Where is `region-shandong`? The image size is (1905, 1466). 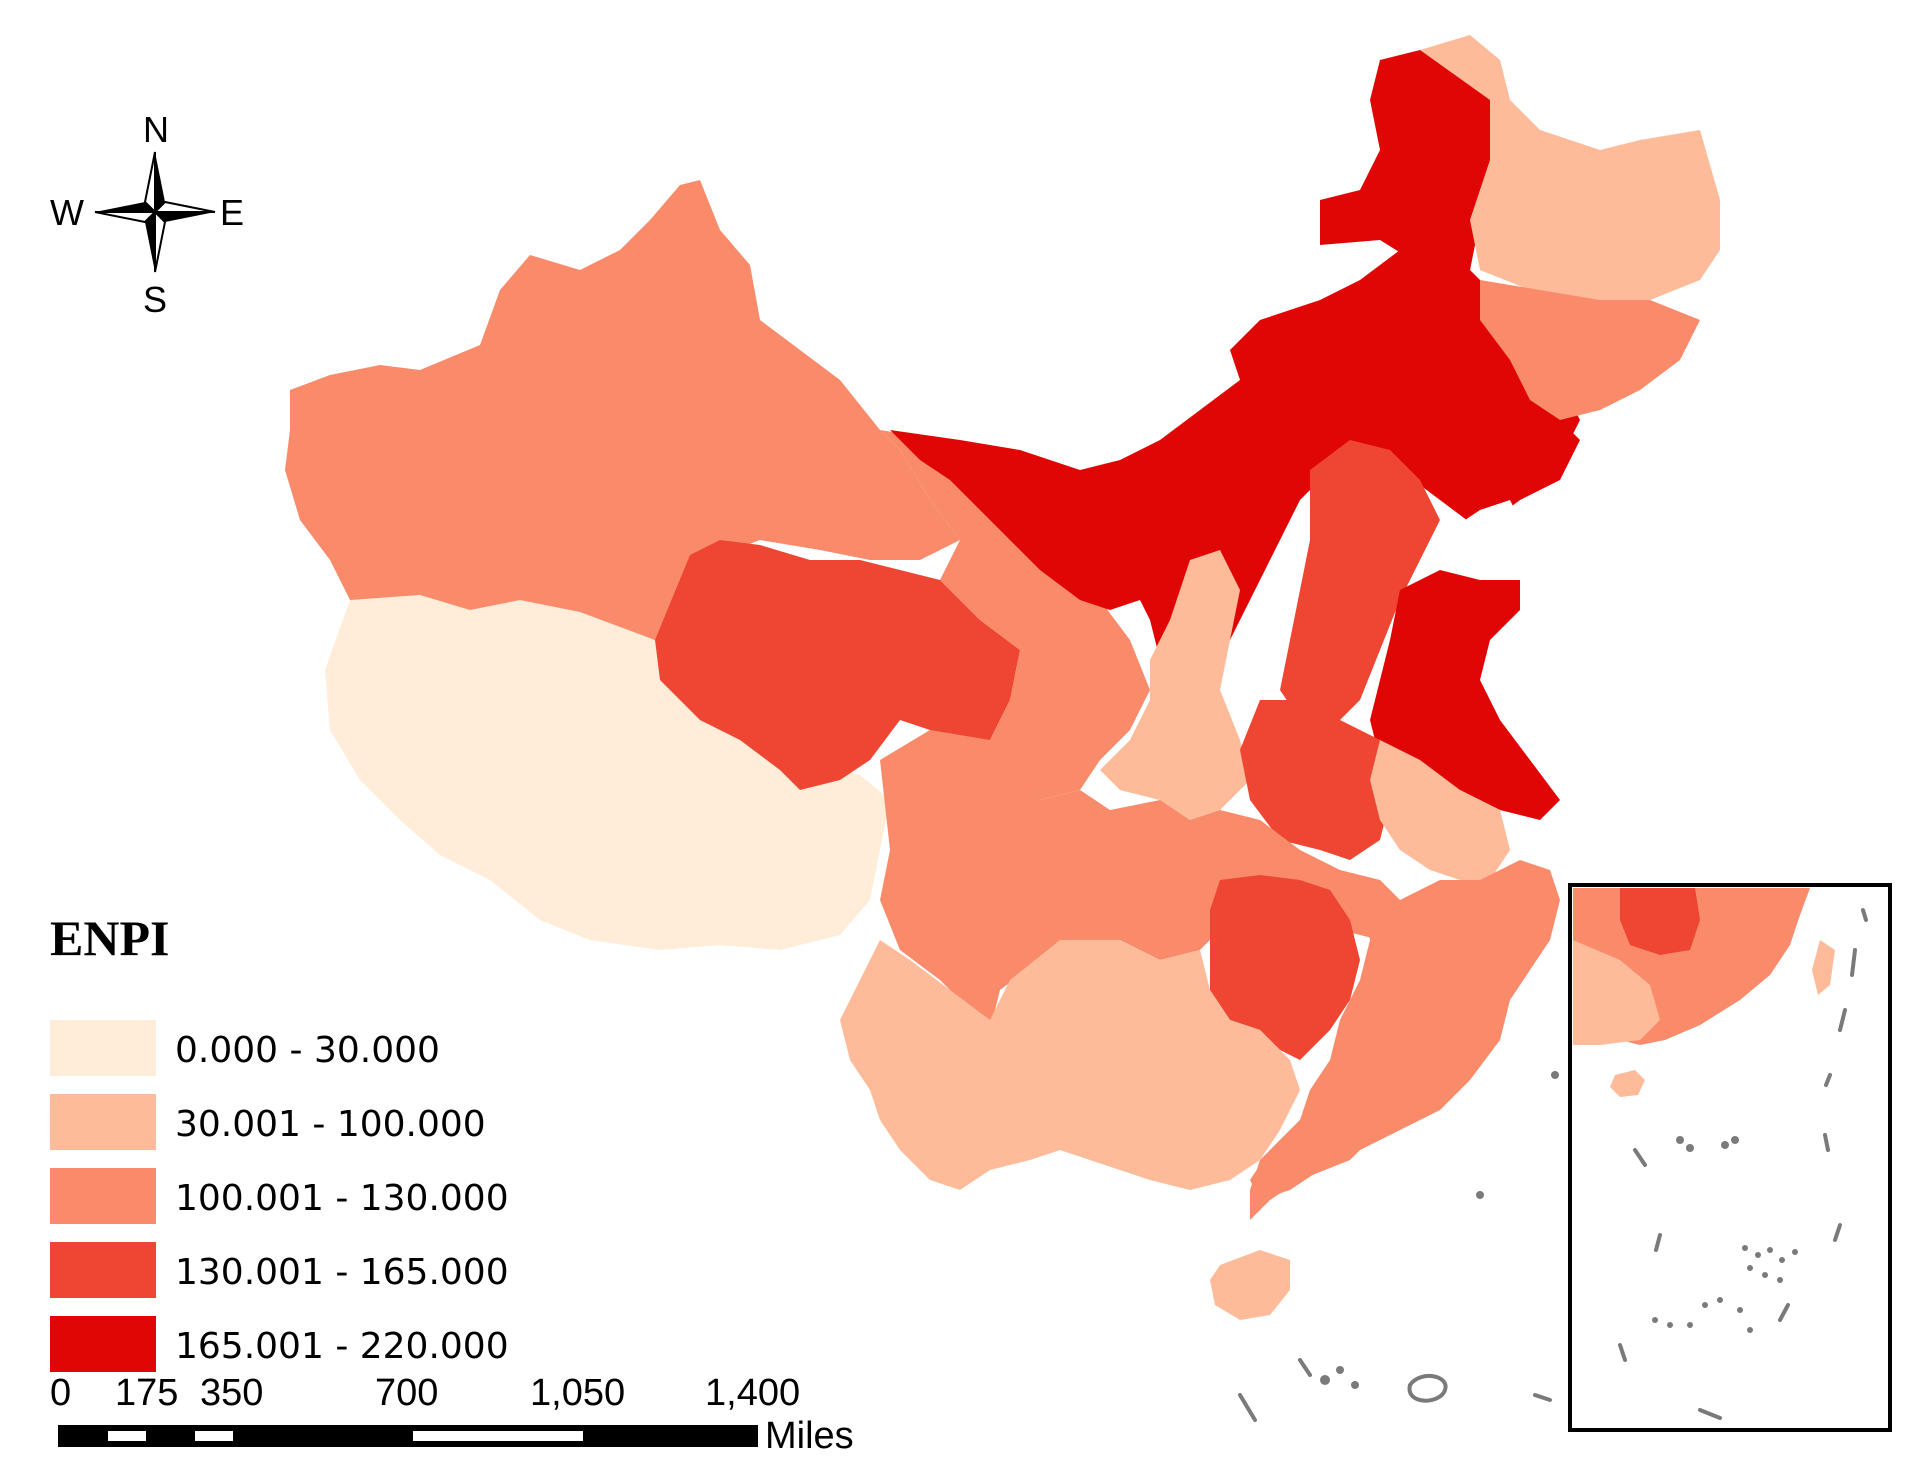 region-shandong is located at coordinates (1465, 695).